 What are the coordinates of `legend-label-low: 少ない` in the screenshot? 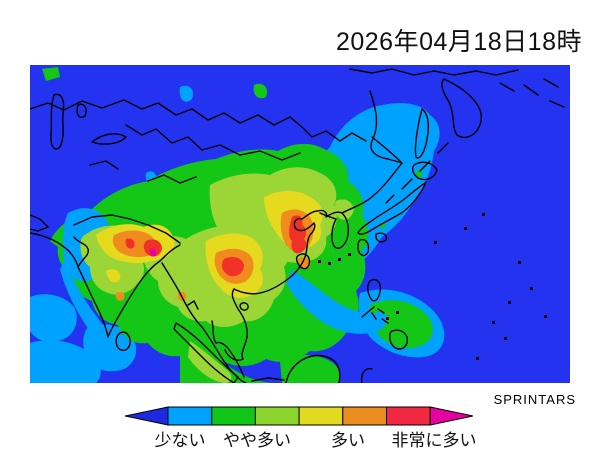 It's located at (180, 440).